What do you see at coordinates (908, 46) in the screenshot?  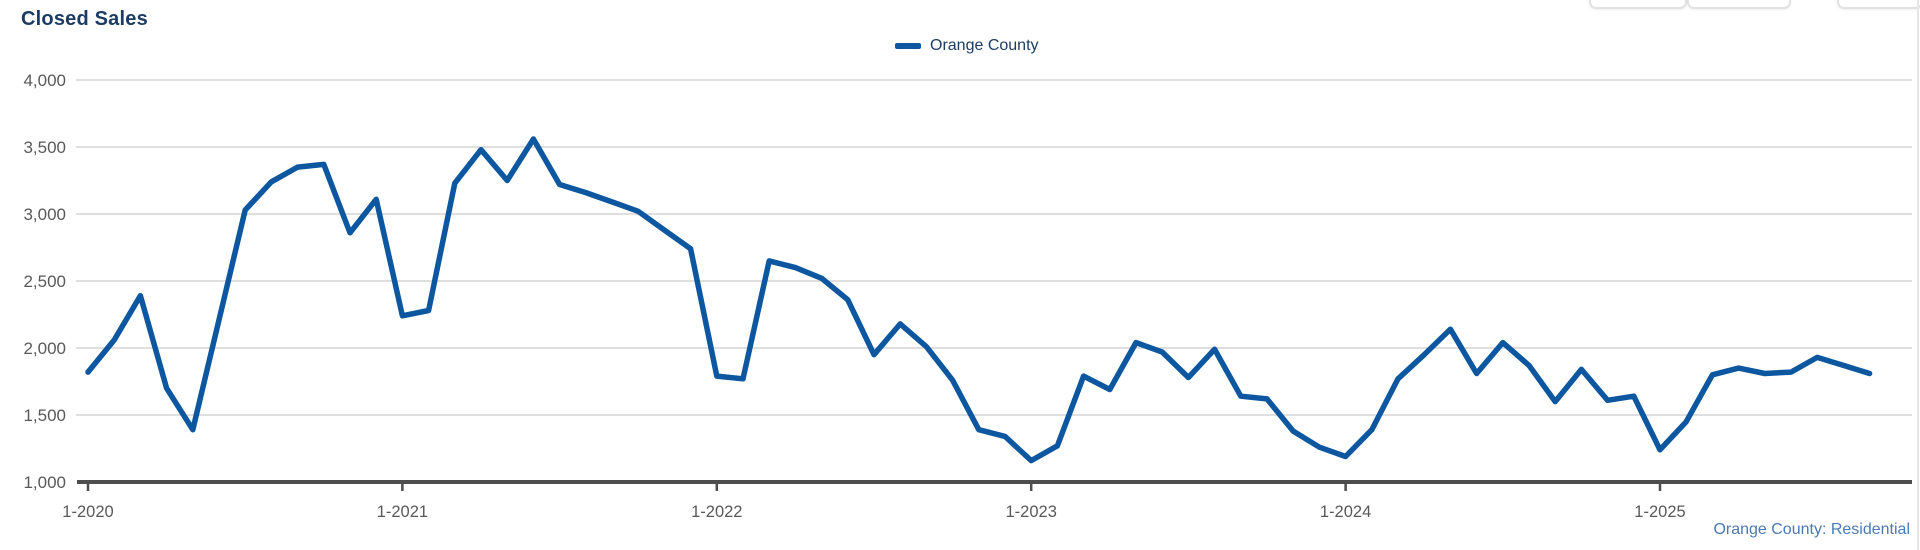 I see `legend-line-swatch` at bounding box center [908, 46].